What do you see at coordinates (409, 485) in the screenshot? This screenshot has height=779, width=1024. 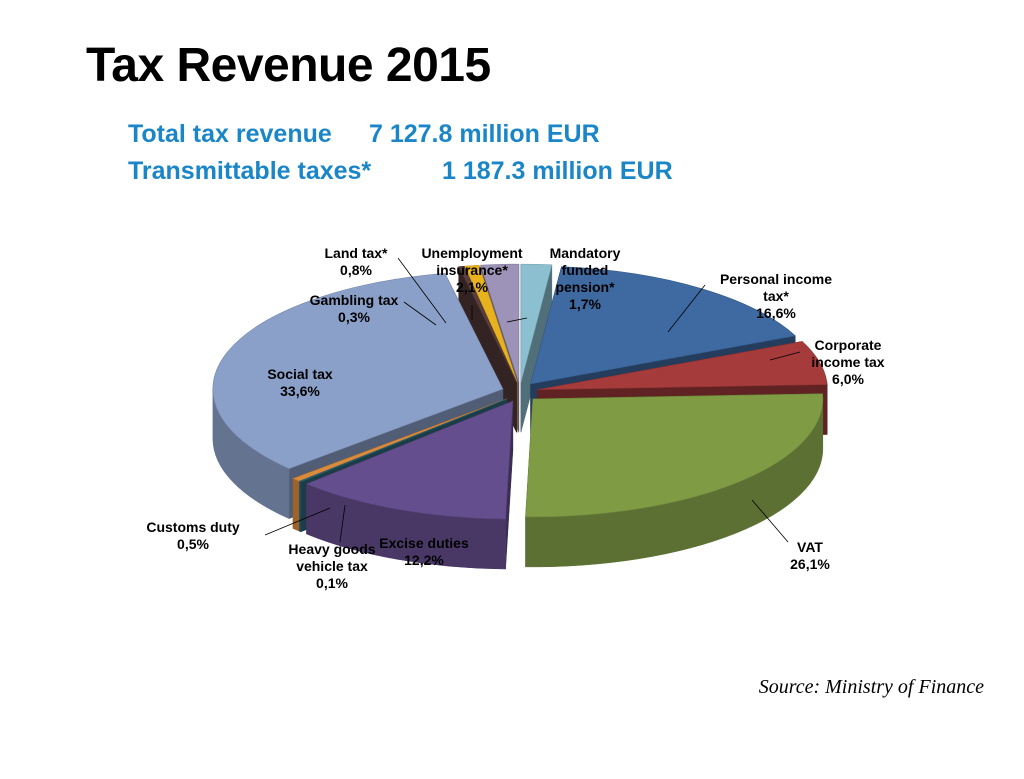 I see `slice-excise-duties` at bounding box center [409, 485].